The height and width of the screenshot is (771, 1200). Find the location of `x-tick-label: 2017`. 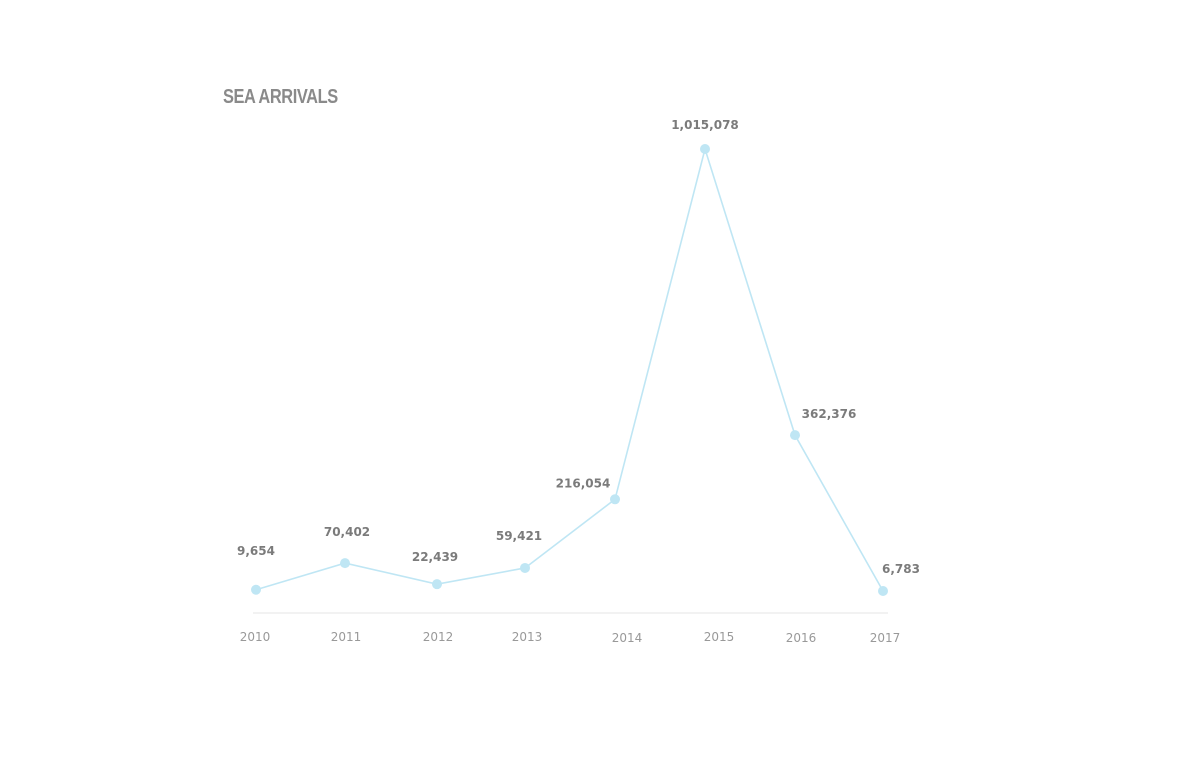

x-tick-label: 2017 is located at coordinates (885, 638).